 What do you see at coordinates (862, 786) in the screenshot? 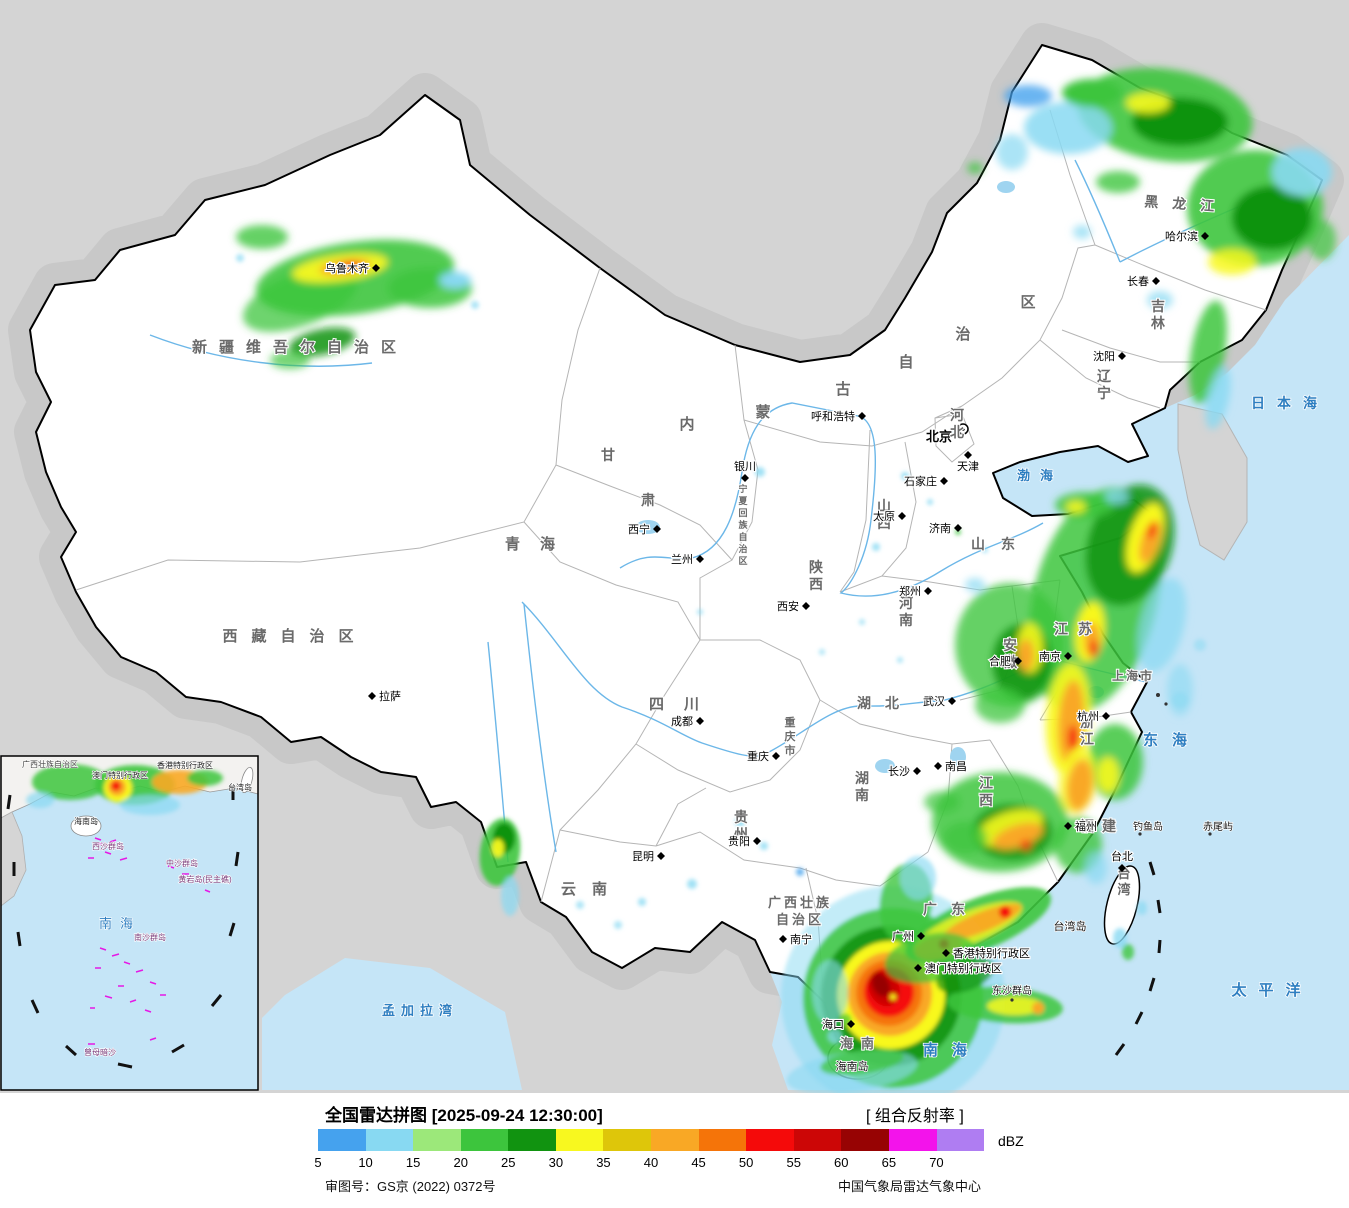
I see `province-label-湖南: 湖南` at bounding box center [862, 786].